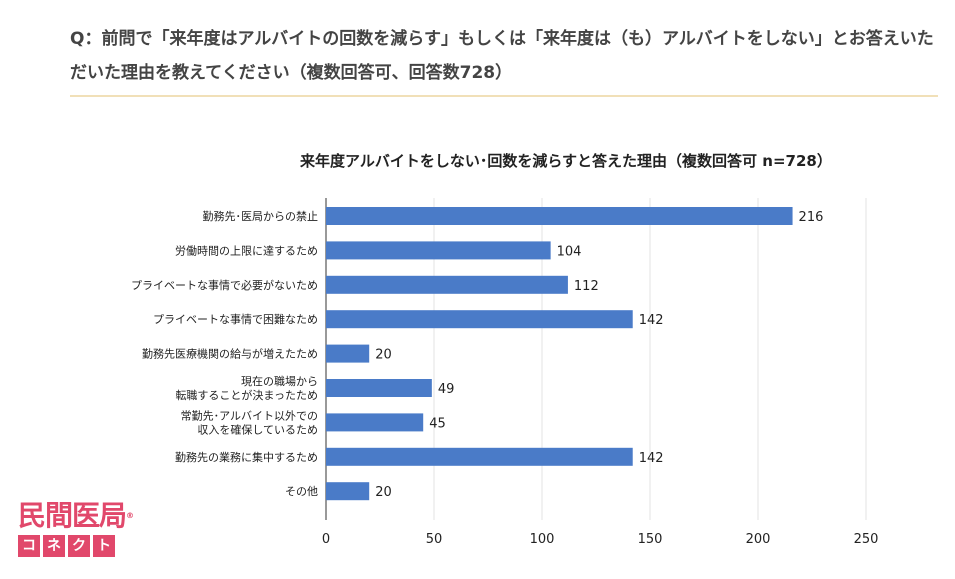  What do you see at coordinates (104, 546) in the screenshot?
I see `logo-char: ト` at bounding box center [104, 546].